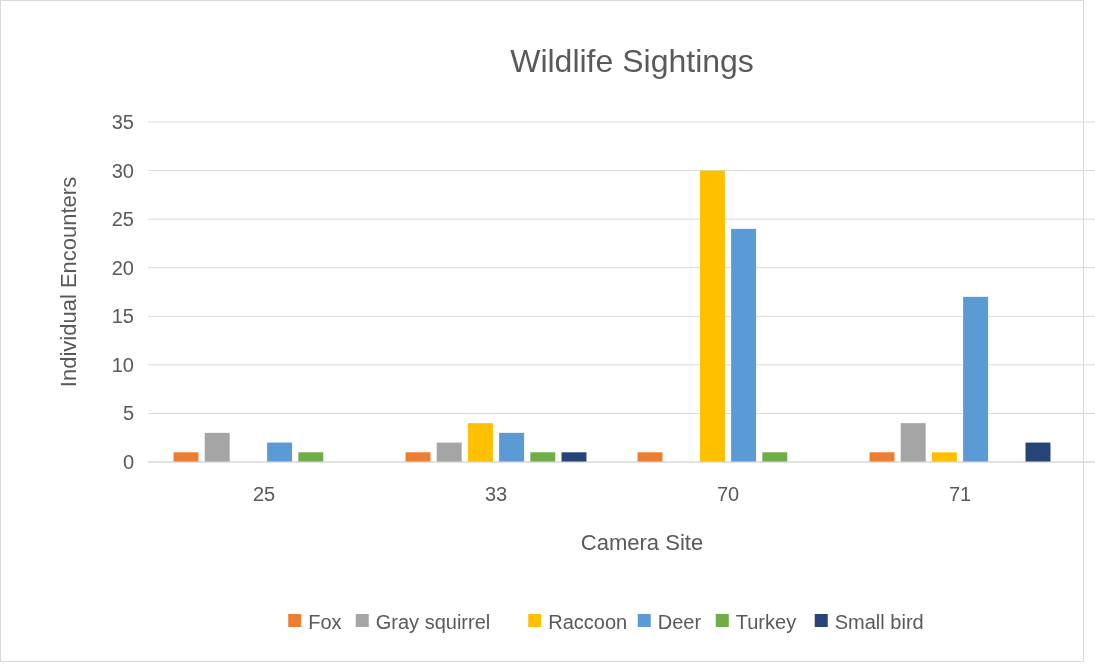 Image resolution: width=1095 pixels, height=665 pixels. I want to click on legend-label: Small bird, so click(879, 622).